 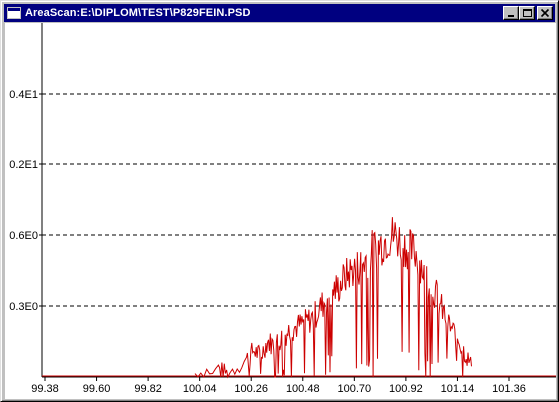 I want to click on x-tick-label: 100.48, so click(x=303, y=389).